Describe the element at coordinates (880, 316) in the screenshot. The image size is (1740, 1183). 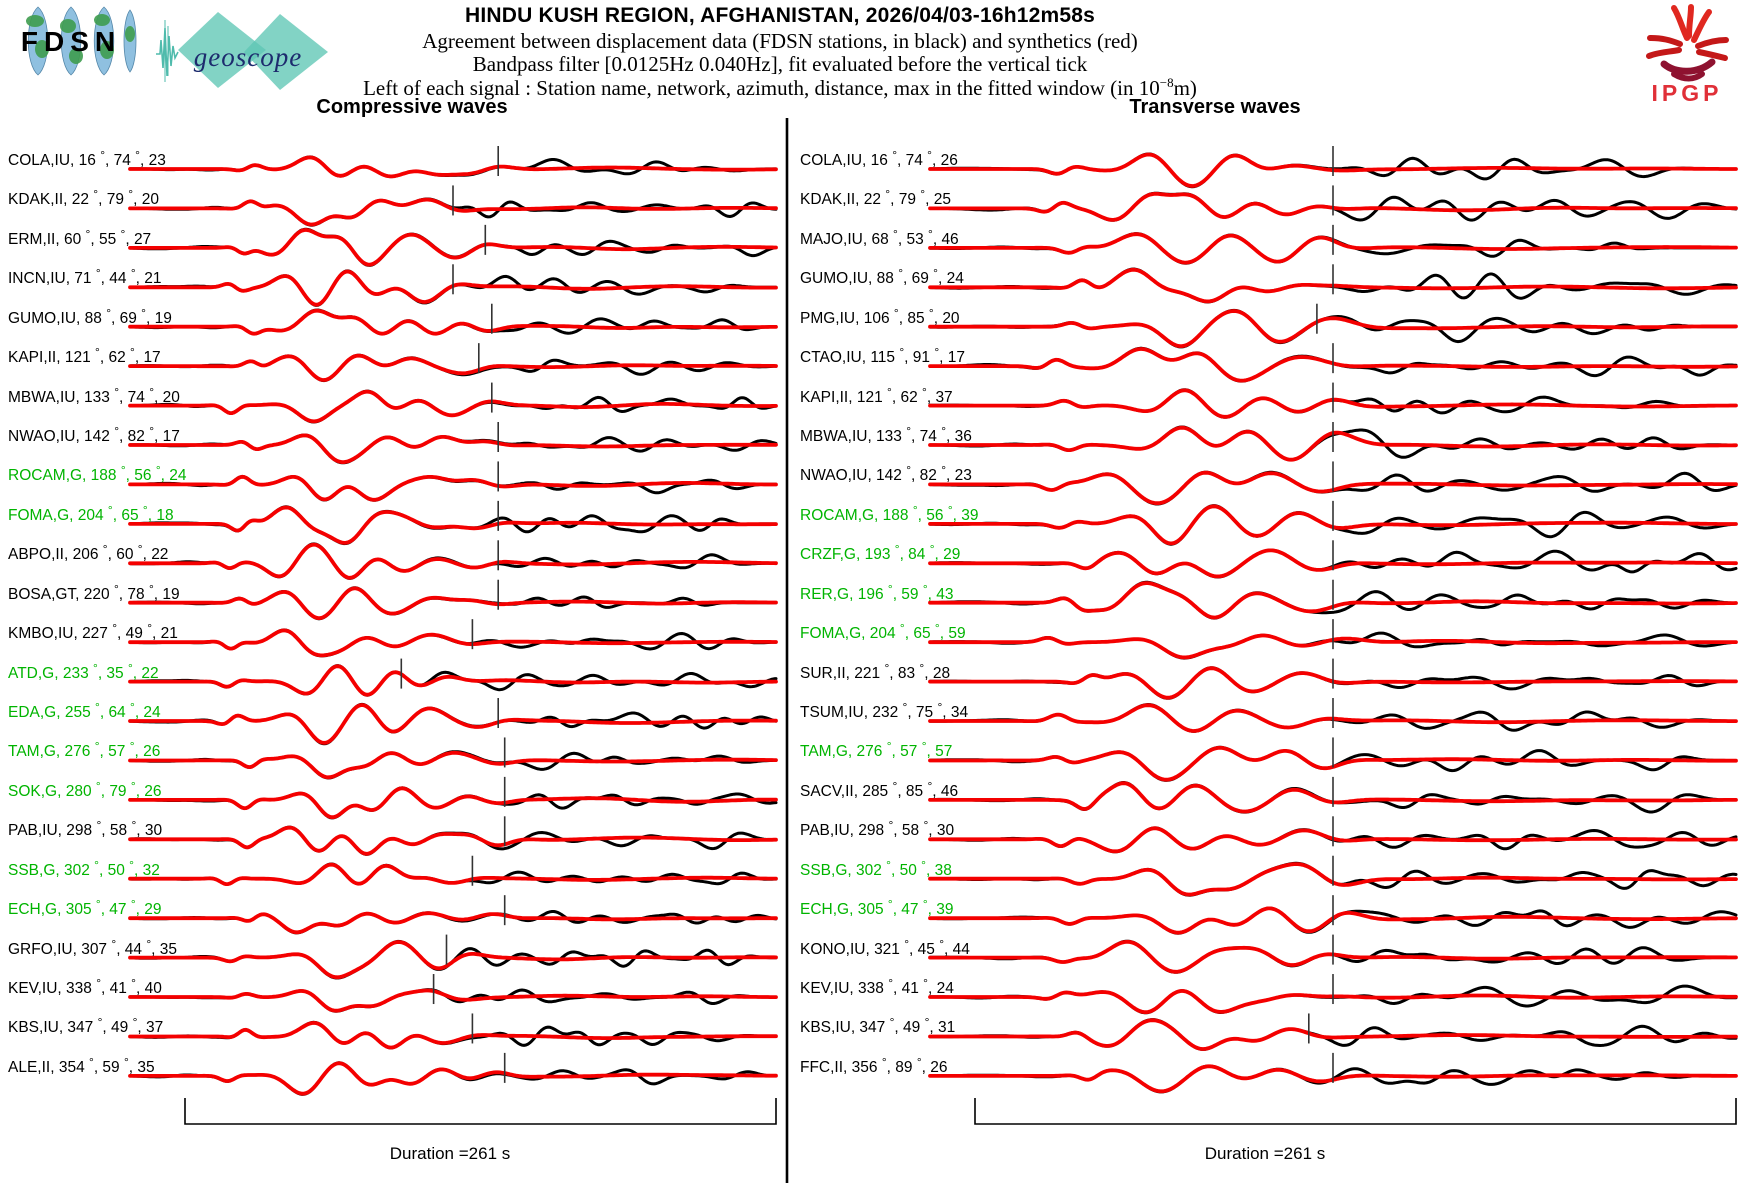
I see `station-label: PMG,IU, 106 °, 85 °, 20` at that location.